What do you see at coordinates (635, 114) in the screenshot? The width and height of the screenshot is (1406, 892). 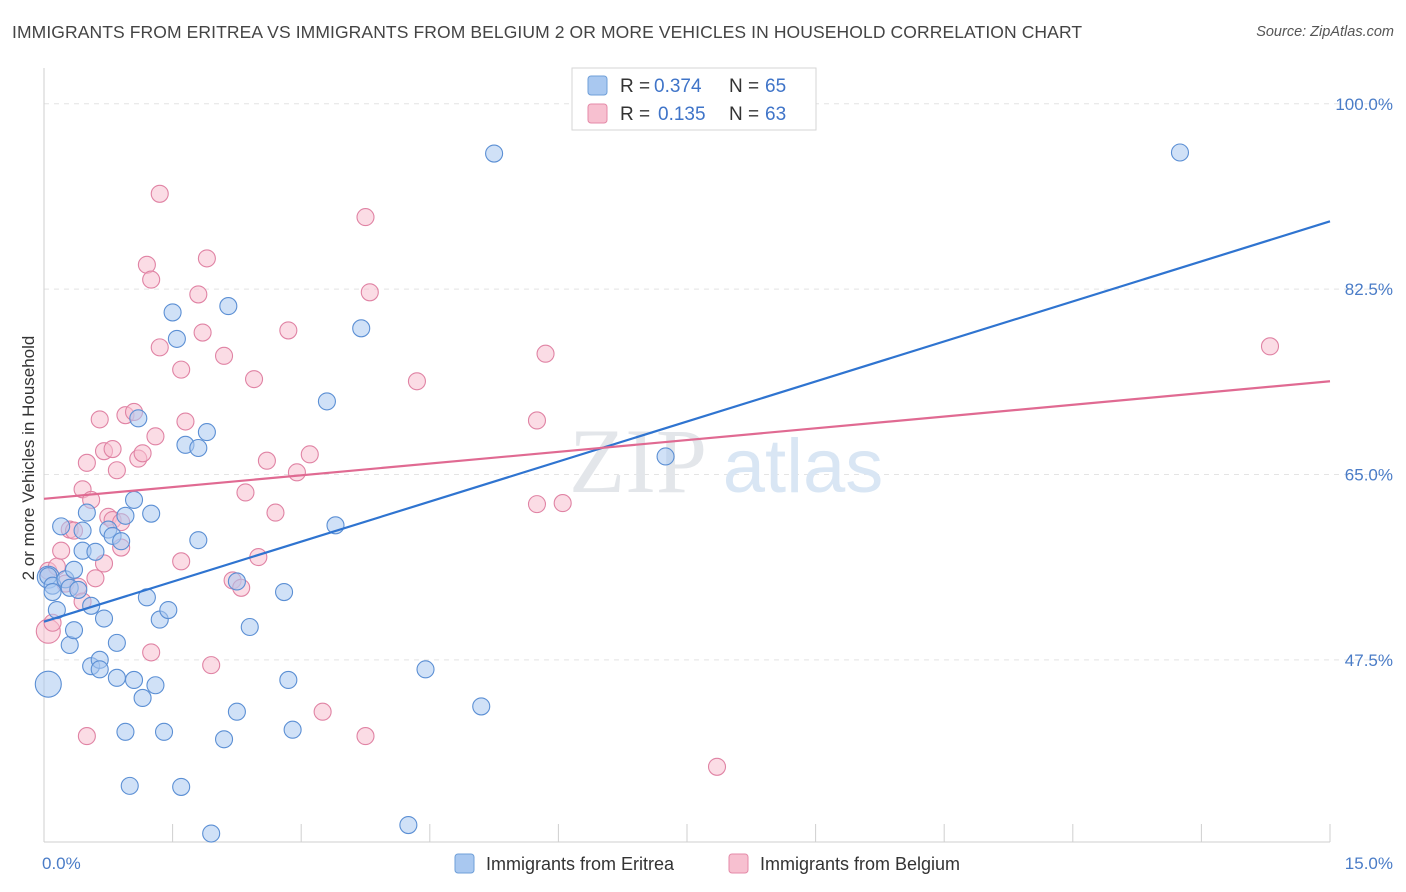 I see `legend-r-label-belgium: R =` at bounding box center [635, 114].